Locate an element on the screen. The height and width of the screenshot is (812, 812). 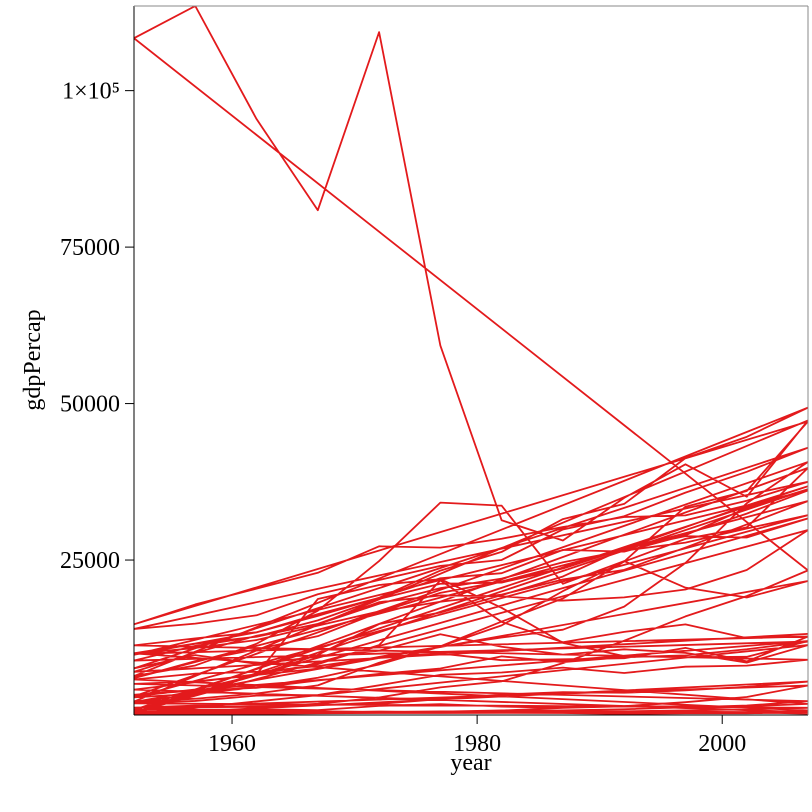
y-tick-label: 1×10⁵ is located at coordinates (91, 92).